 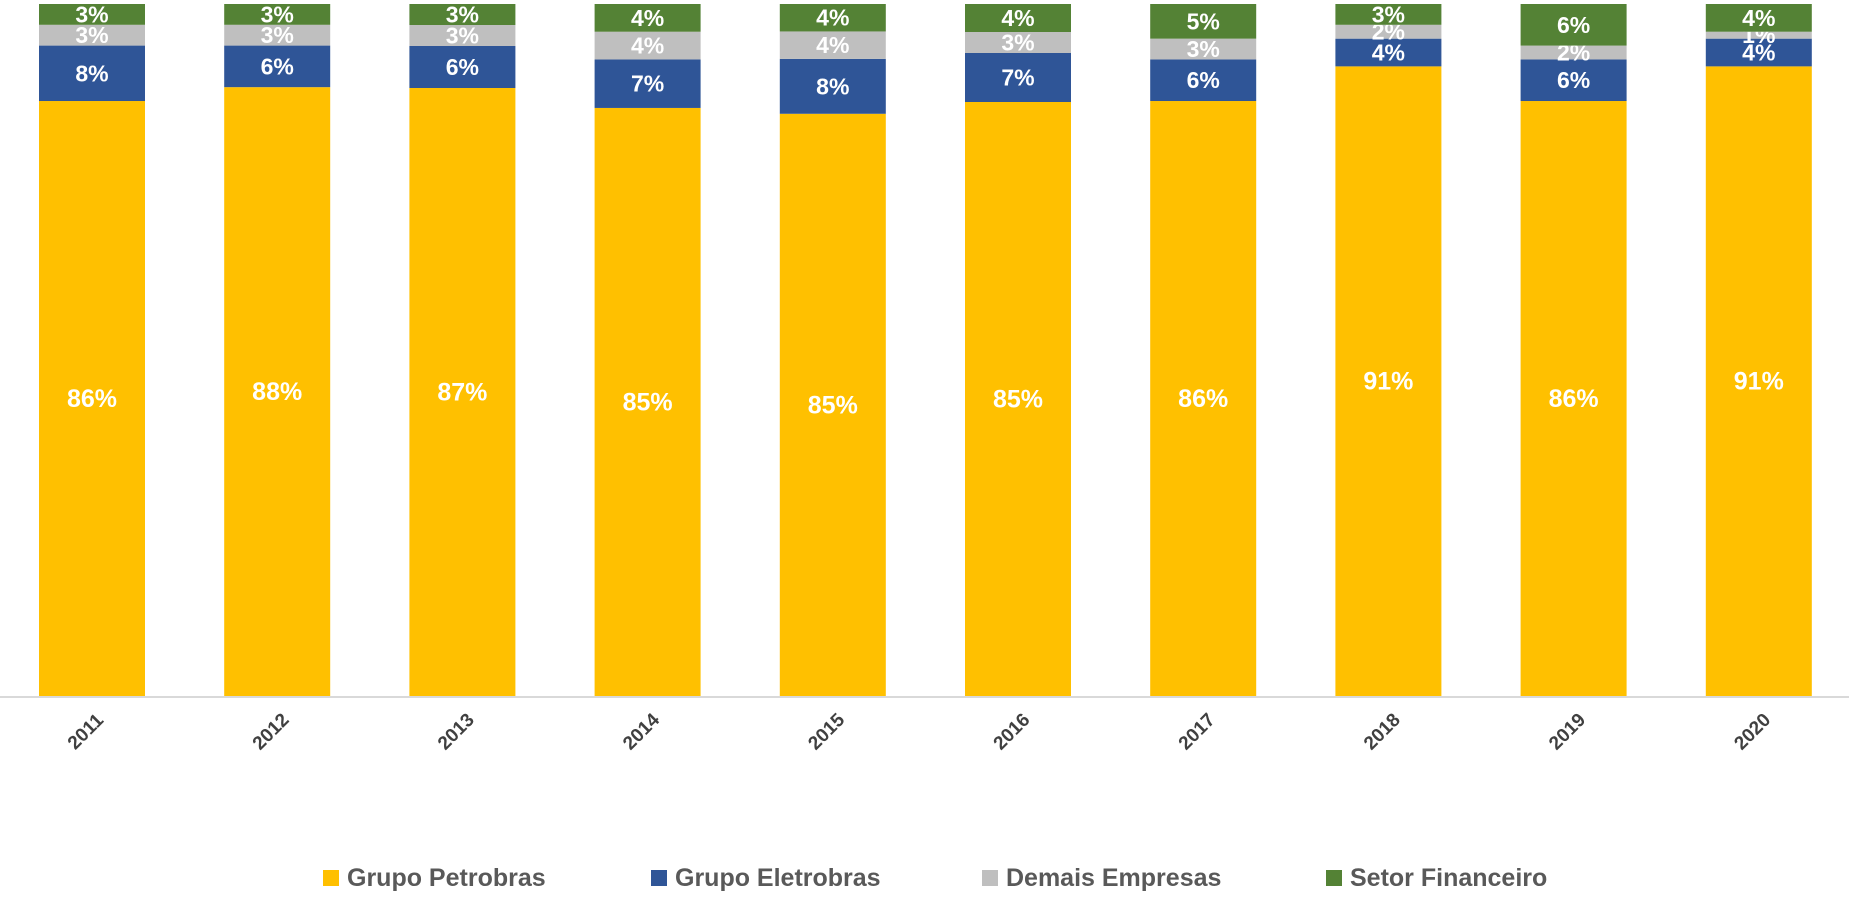 What do you see at coordinates (1012, 732) in the screenshot?
I see `x-tick-label: 2016` at bounding box center [1012, 732].